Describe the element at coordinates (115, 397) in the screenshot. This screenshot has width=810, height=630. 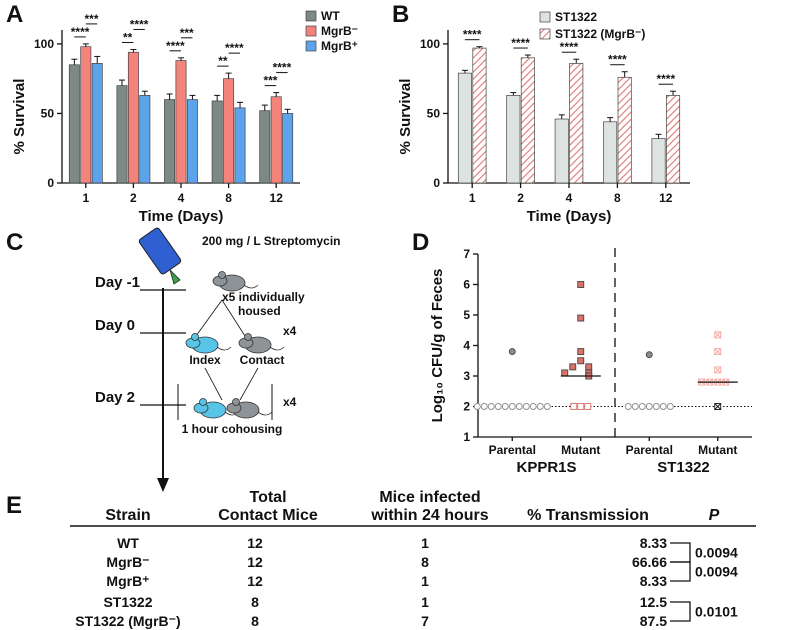
I see `day-label: Day 2` at that location.